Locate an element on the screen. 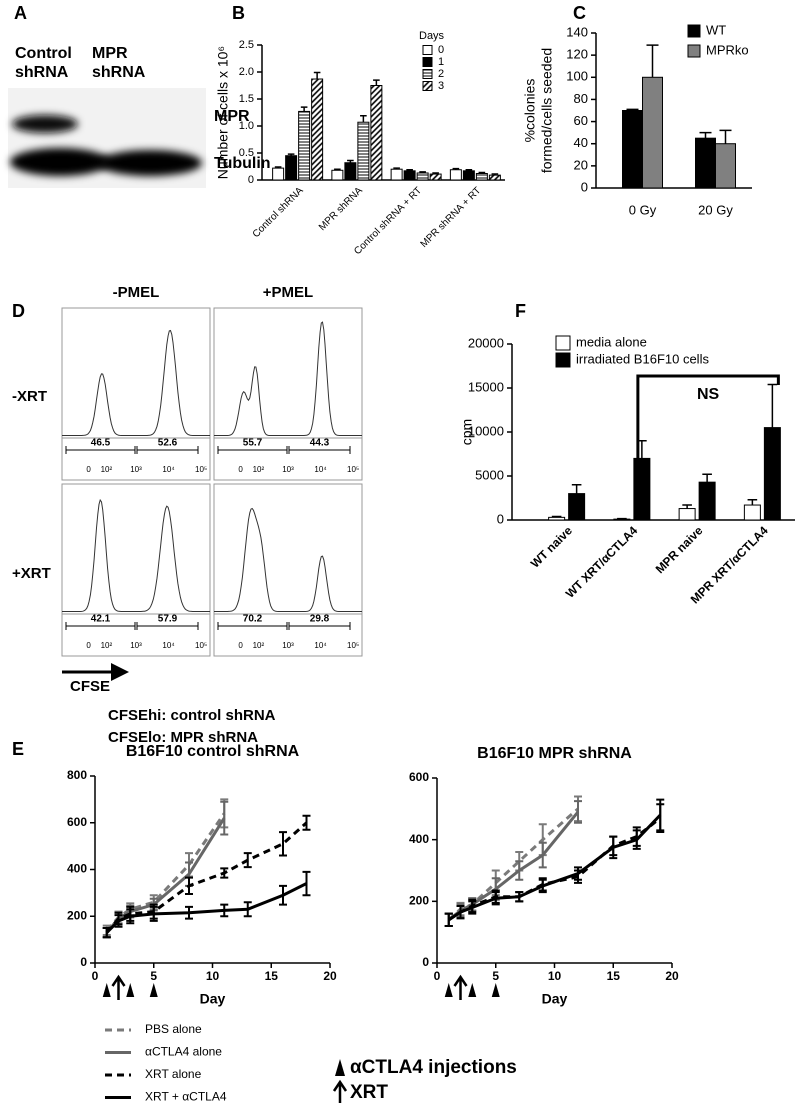  flow-axis-label: CFSE is located at coordinates (90, 686).